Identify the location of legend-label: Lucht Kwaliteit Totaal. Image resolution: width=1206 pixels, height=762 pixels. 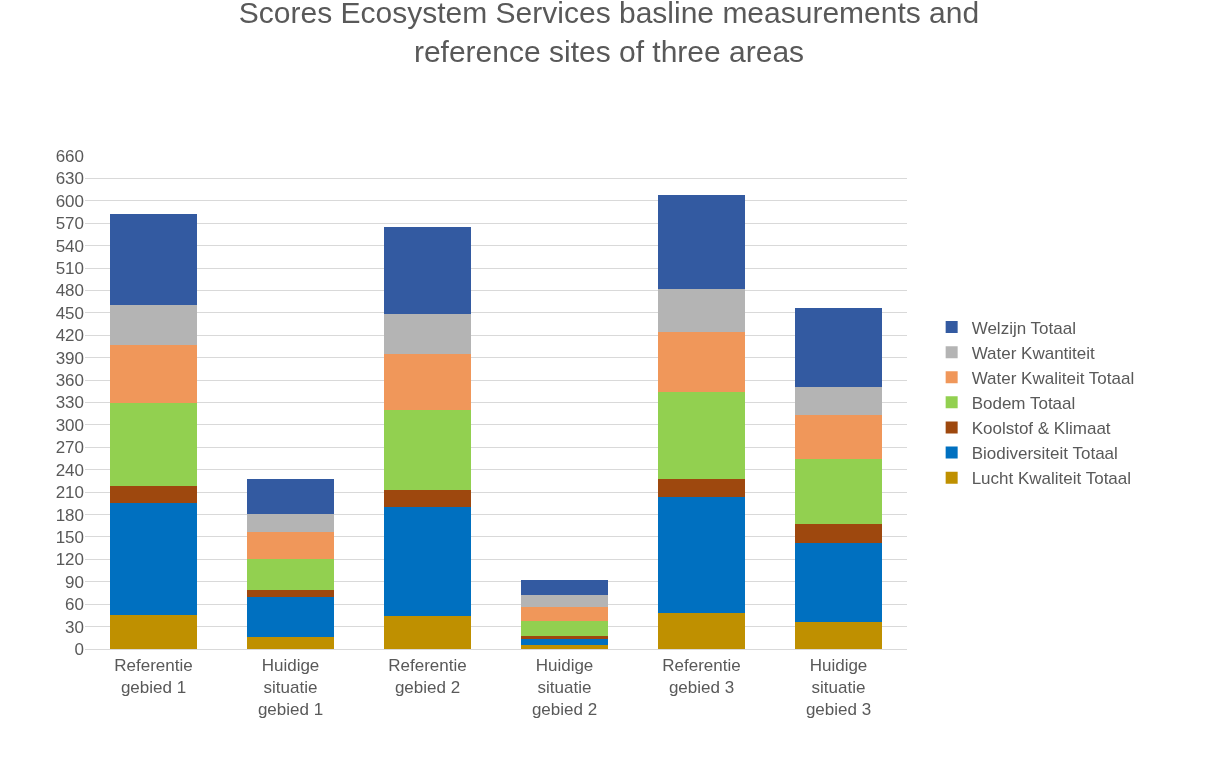
(1051, 479).